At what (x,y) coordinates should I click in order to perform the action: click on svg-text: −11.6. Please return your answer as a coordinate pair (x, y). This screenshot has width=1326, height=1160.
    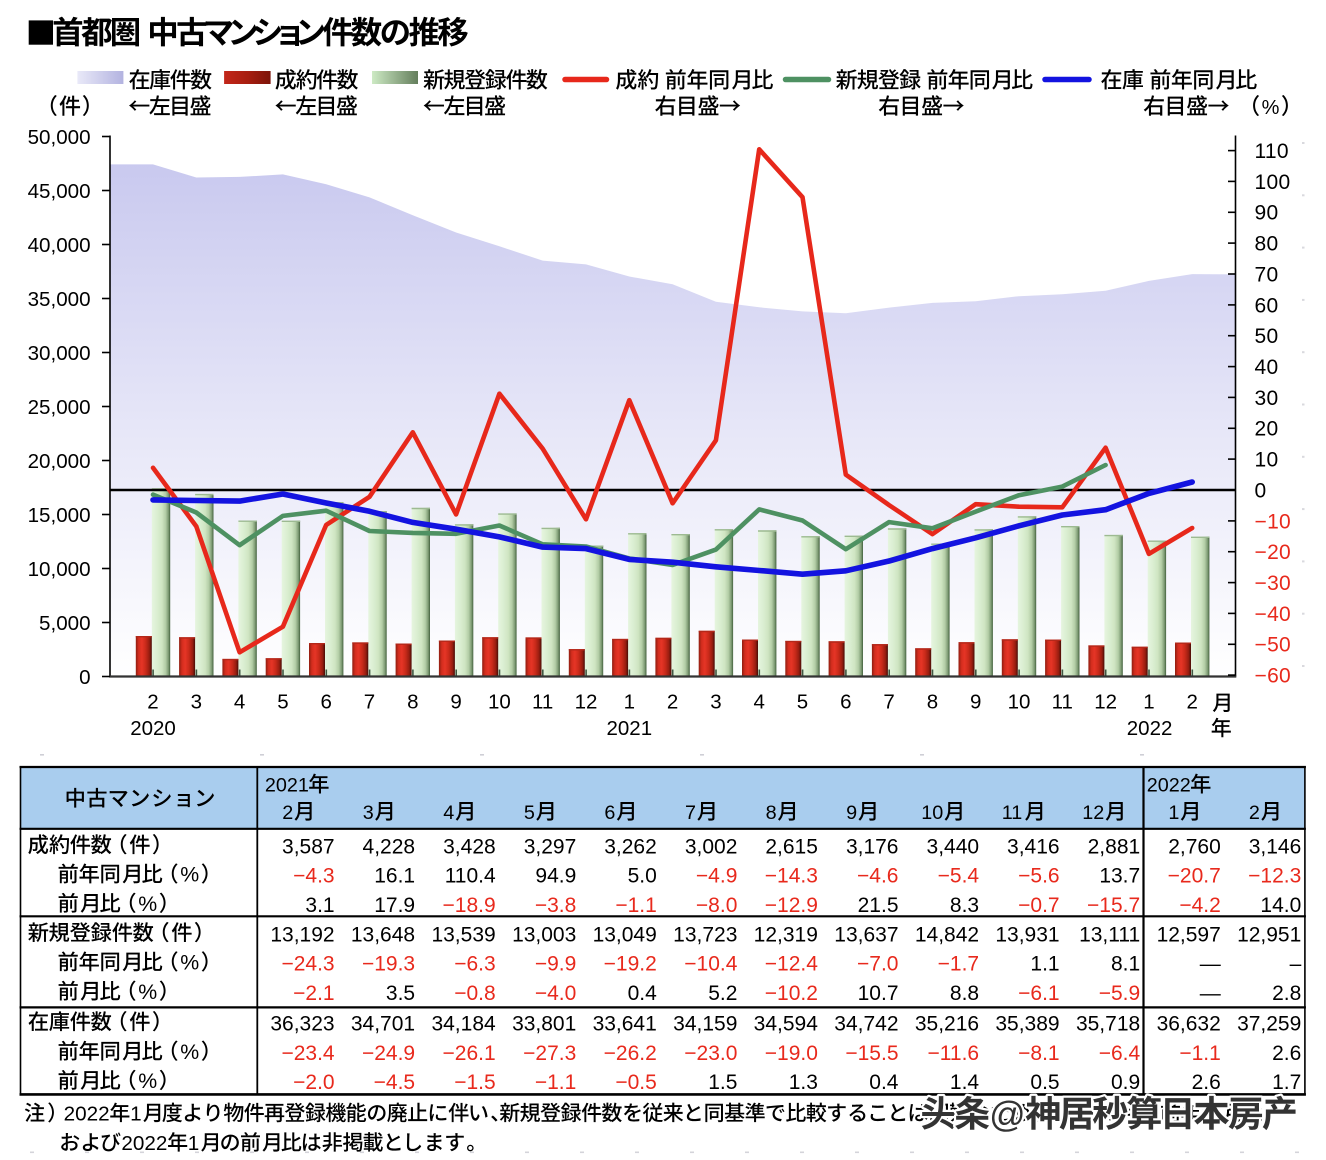
    Looking at the image, I should click on (954, 1053).